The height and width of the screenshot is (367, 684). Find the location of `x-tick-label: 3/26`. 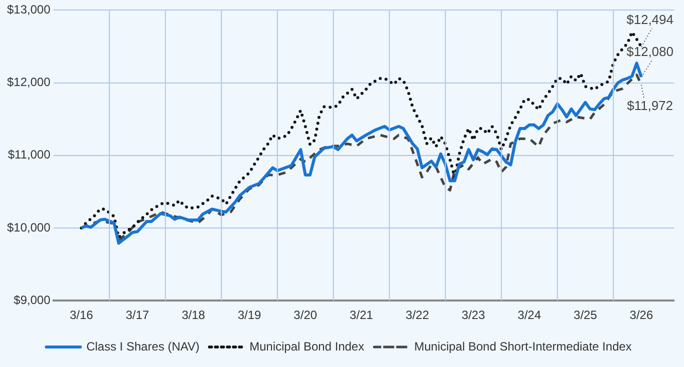

x-tick-label: 3/26 is located at coordinates (642, 315).